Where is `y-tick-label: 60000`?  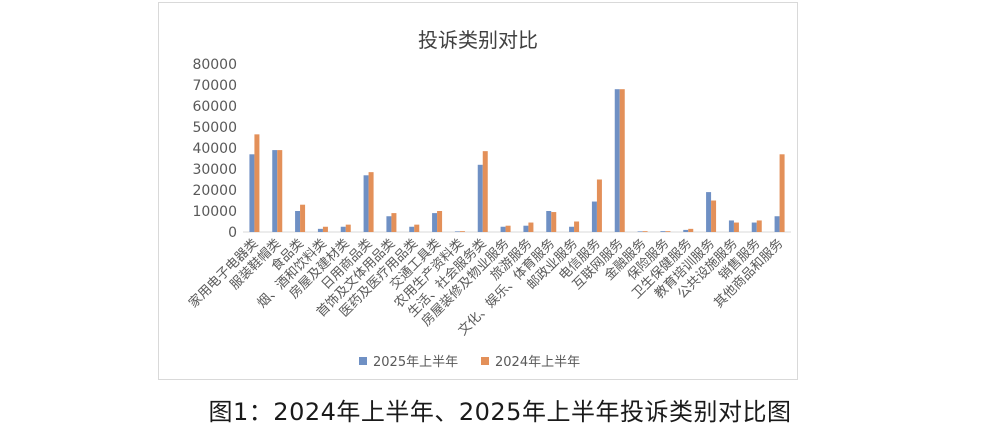
y-tick-label: 60000 is located at coordinates (214, 107).